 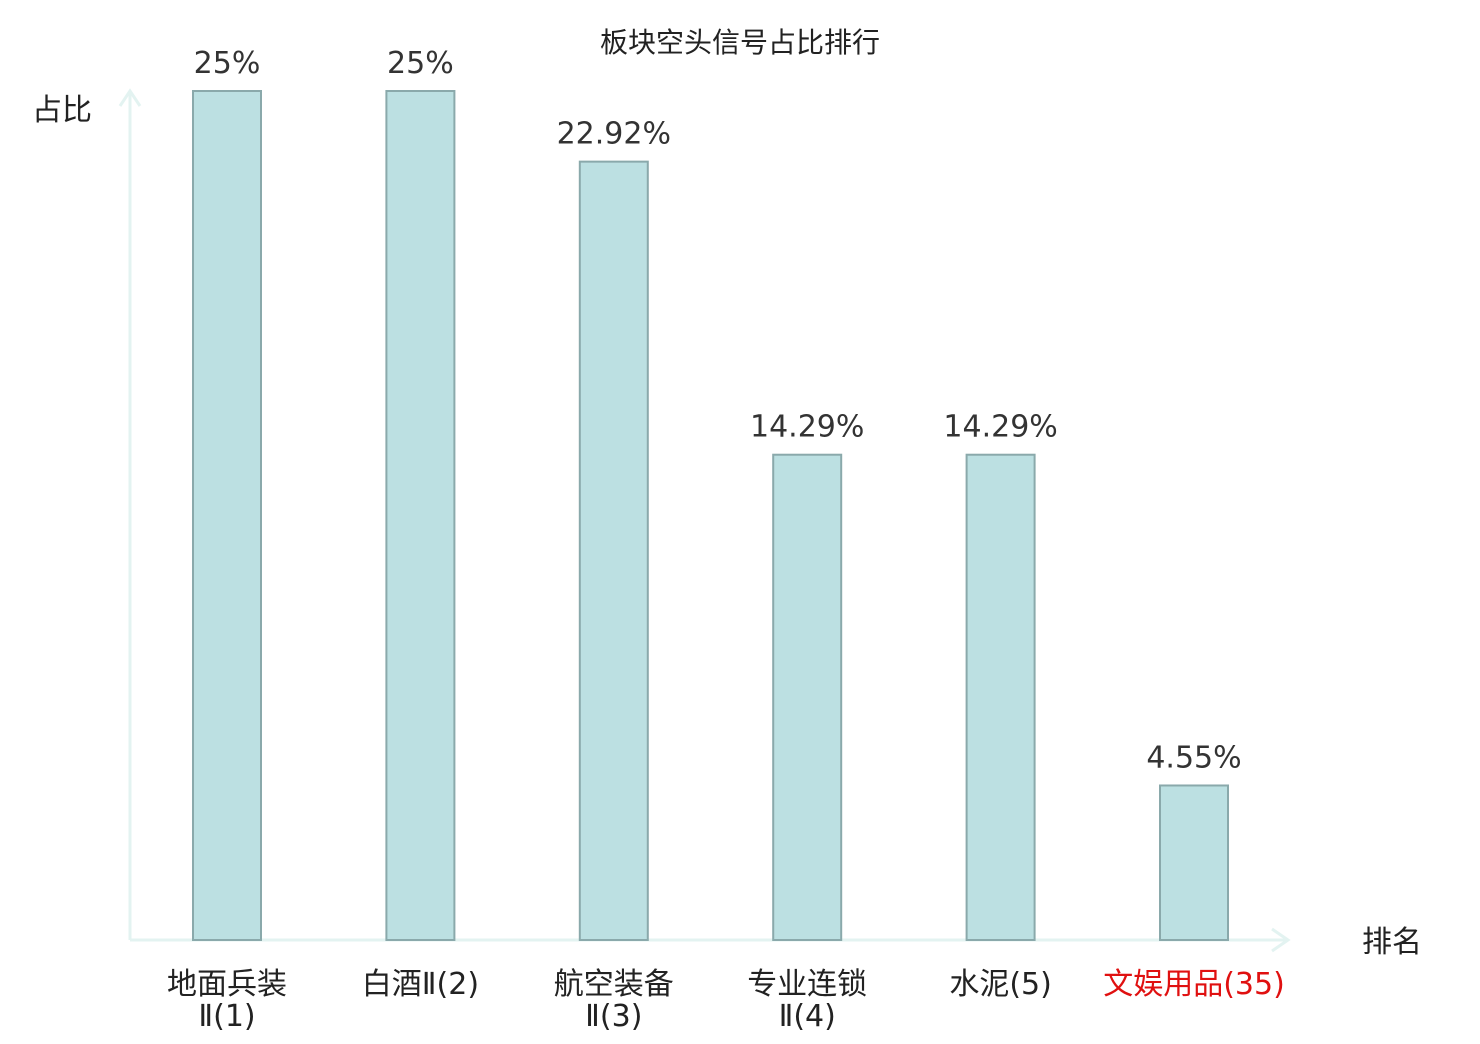 What do you see at coordinates (614, 134) in the screenshot?
I see `value-label: 22.92%` at bounding box center [614, 134].